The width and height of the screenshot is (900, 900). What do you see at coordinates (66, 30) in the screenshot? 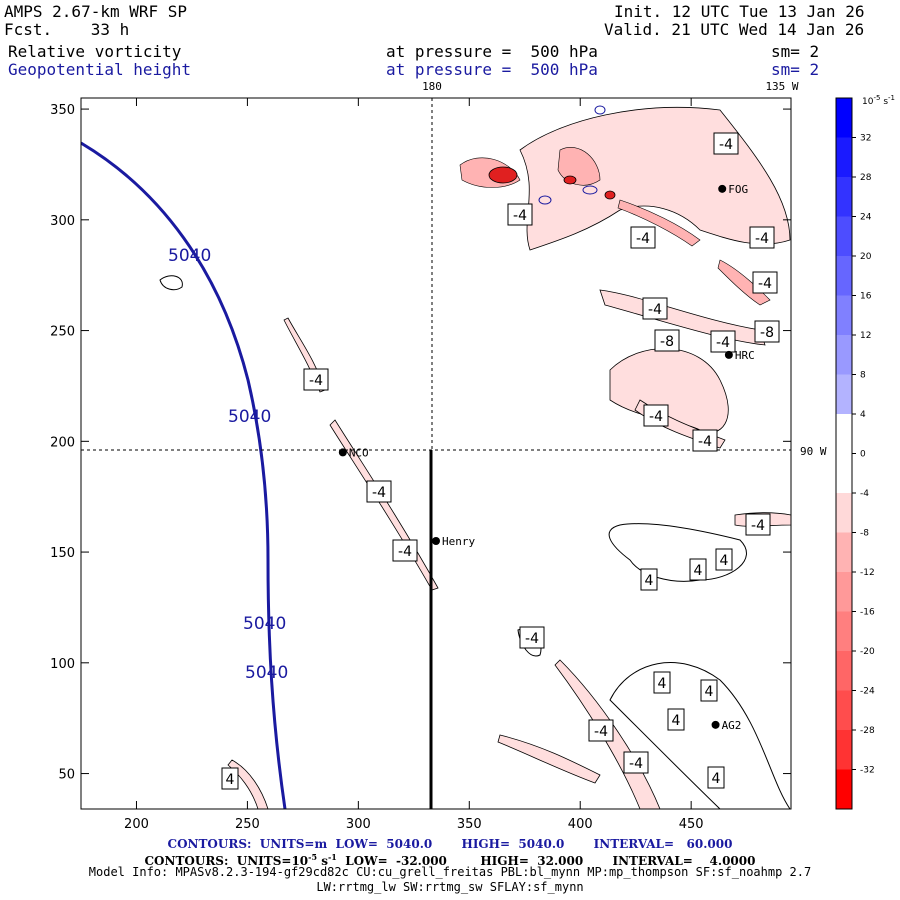
I see `forecast-hour: Fcst. 33 h` at bounding box center [66, 30].